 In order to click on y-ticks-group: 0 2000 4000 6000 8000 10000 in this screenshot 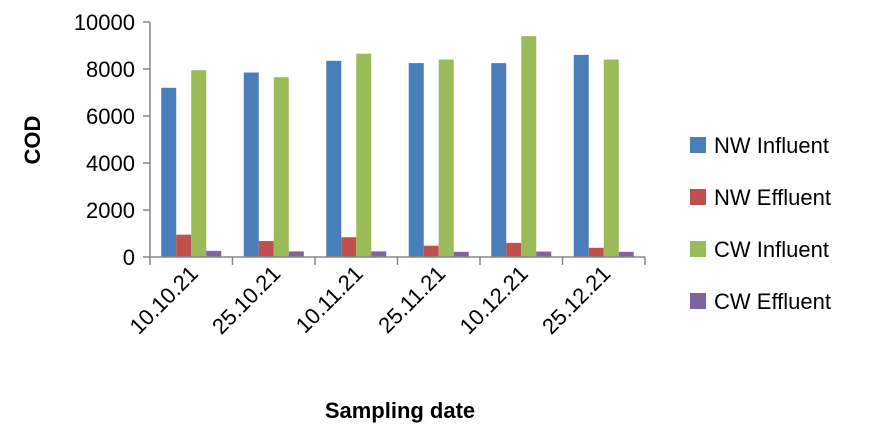, I will do `click(112, 140)`.